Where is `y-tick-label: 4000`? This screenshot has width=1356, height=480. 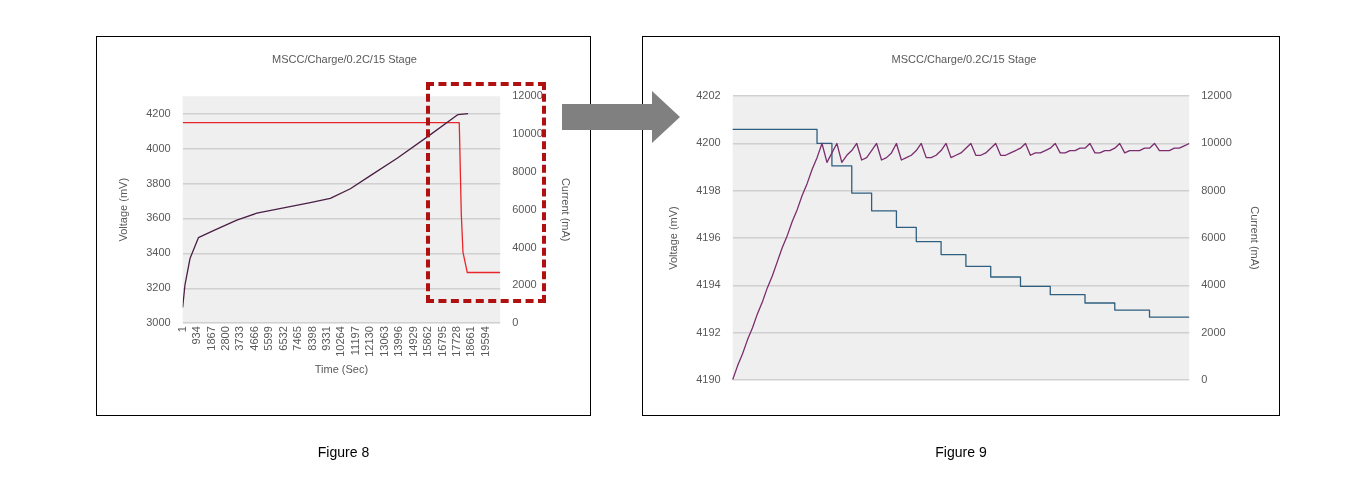
y-tick-label: 4000 is located at coordinates (158, 147).